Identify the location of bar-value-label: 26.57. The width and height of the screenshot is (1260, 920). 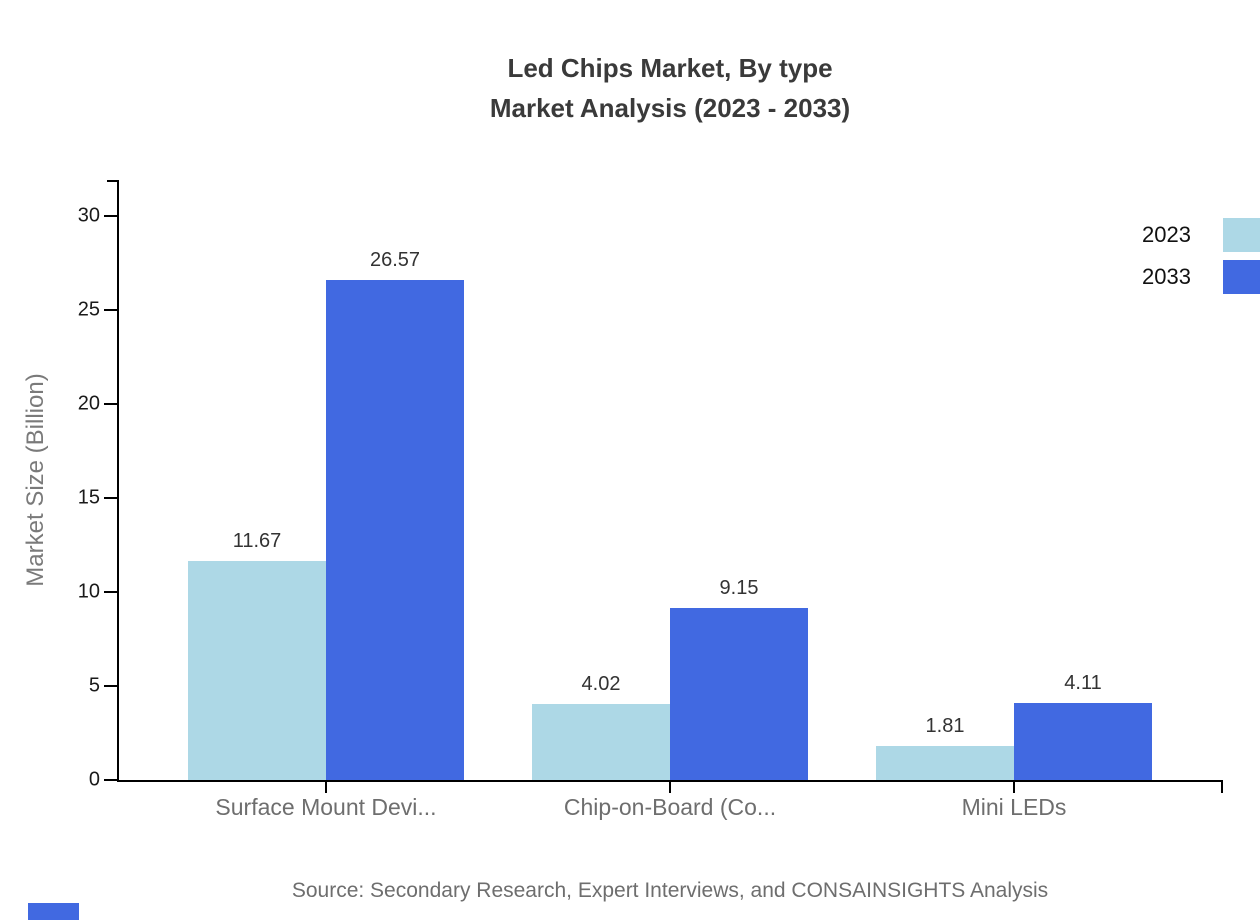
(395, 260).